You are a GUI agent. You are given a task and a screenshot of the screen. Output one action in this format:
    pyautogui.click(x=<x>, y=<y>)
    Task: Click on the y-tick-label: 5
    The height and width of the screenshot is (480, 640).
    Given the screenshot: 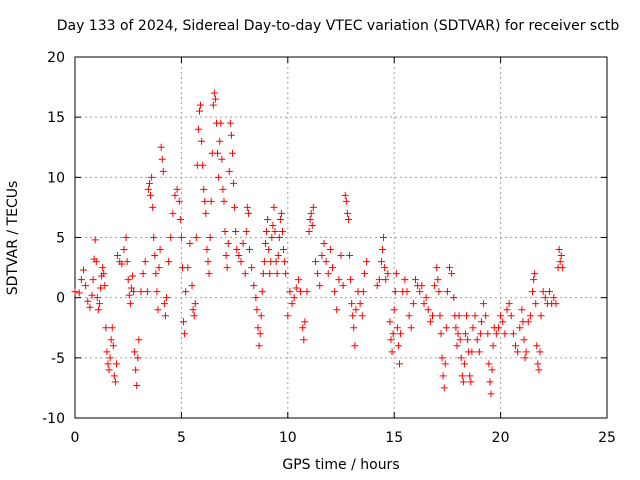 What is the action you would take?
    pyautogui.click(x=60, y=239)
    